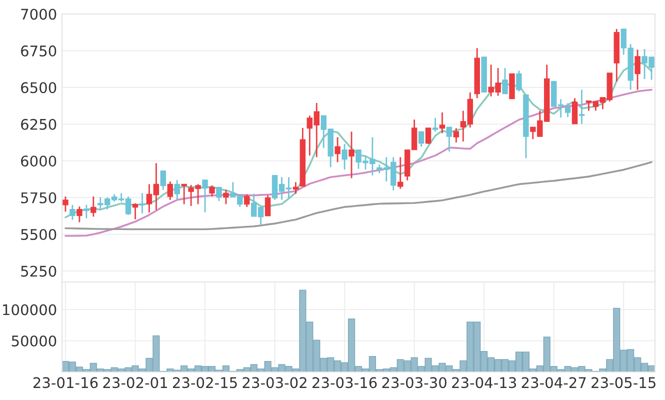 The width and height of the screenshot is (665, 400). What do you see at coordinates (38, 124) in the screenshot?
I see `y-tick-label: 6250` at bounding box center [38, 124].